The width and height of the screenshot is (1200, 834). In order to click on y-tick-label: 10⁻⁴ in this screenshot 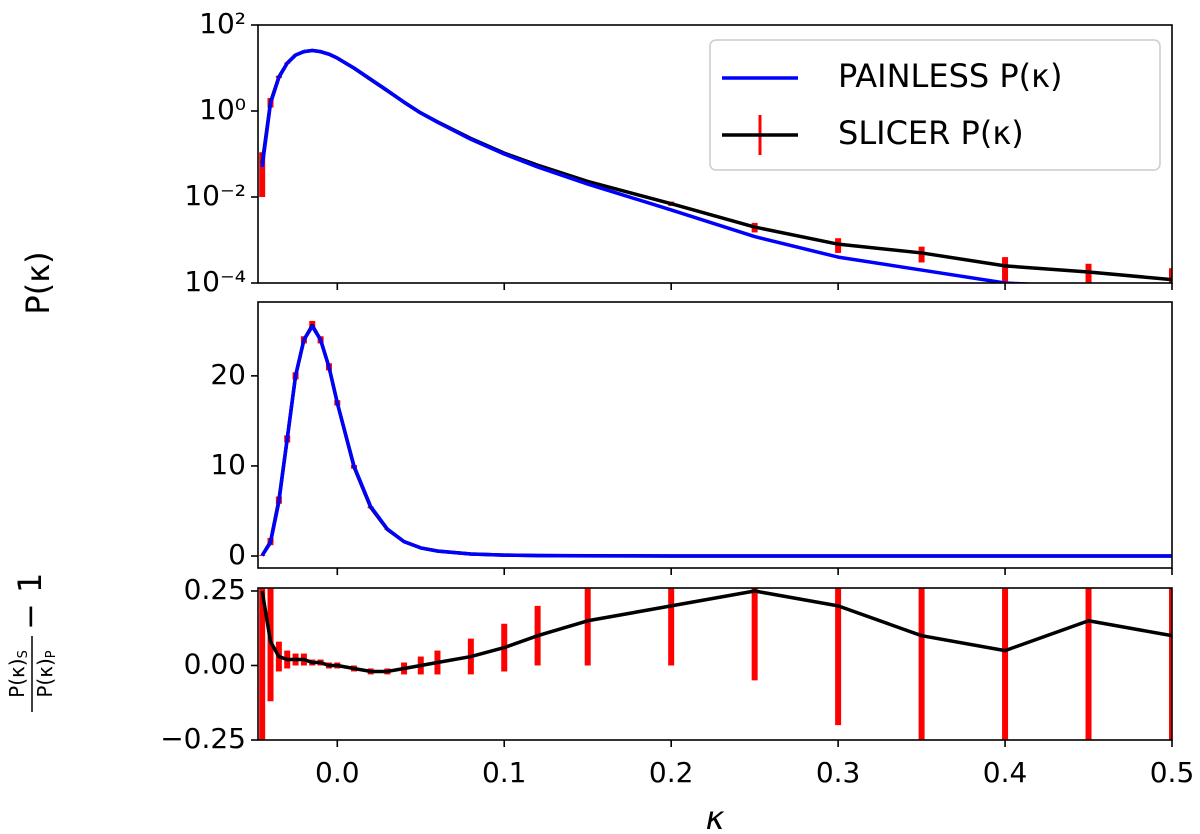, I will do `click(215, 281)`.